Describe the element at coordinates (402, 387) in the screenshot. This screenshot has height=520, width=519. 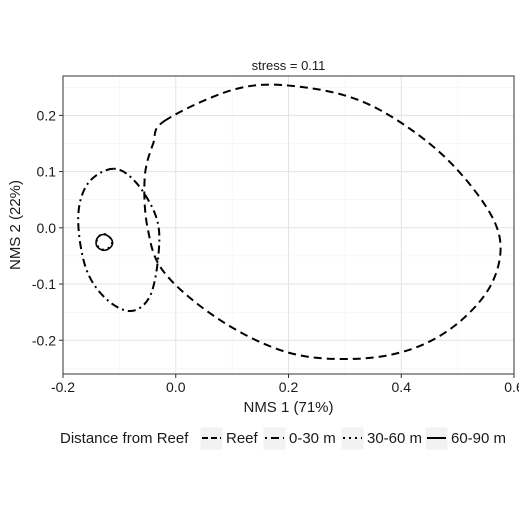
I see `x-tick-label: 0.4` at that location.